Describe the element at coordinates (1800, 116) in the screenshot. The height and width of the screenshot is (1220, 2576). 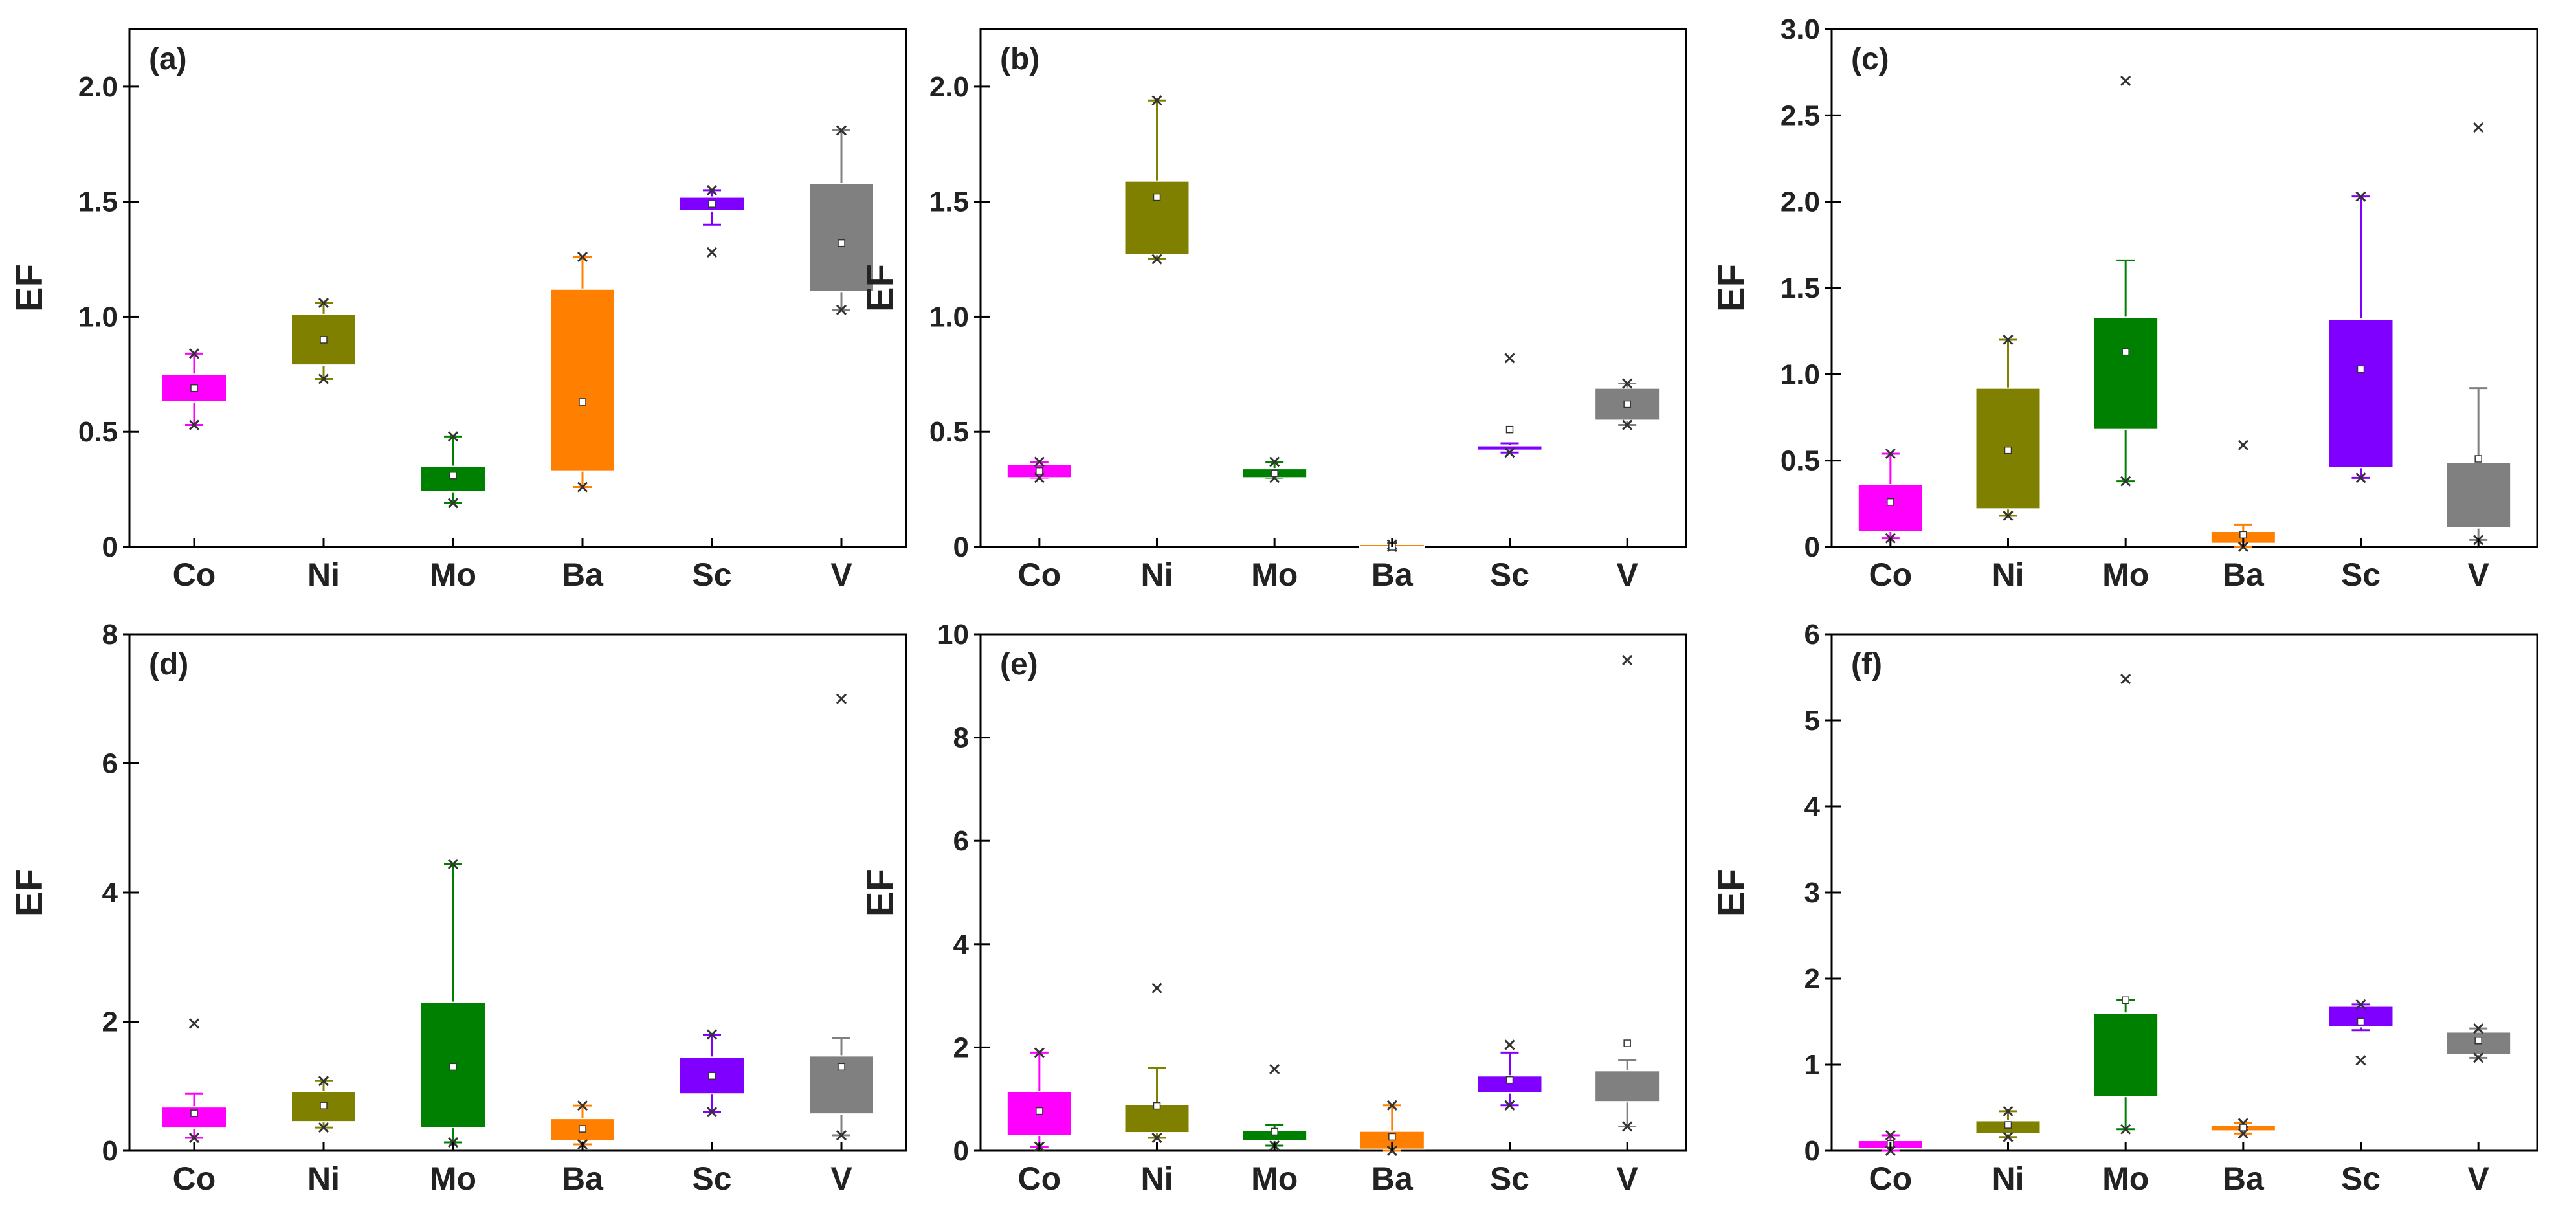
I see `y-tick-label: 2.5` at that location.